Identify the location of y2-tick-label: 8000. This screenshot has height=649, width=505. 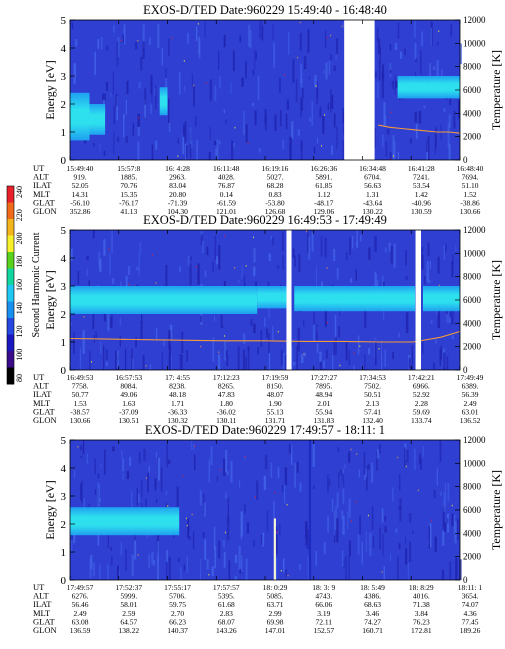
(472, 67).